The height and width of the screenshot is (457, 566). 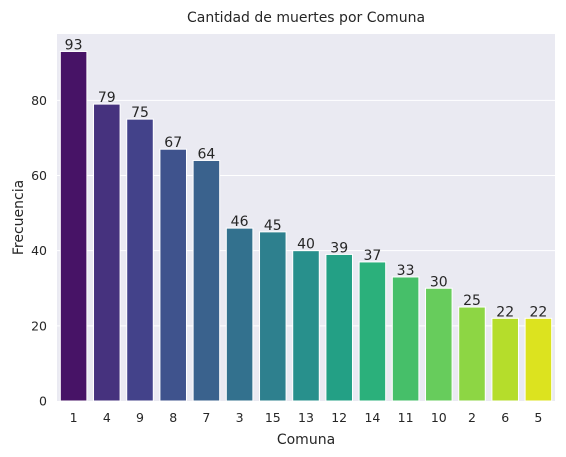 I want to click on chart-title: Cantidad de muertes por Comuna, so click(x=306, y=18).